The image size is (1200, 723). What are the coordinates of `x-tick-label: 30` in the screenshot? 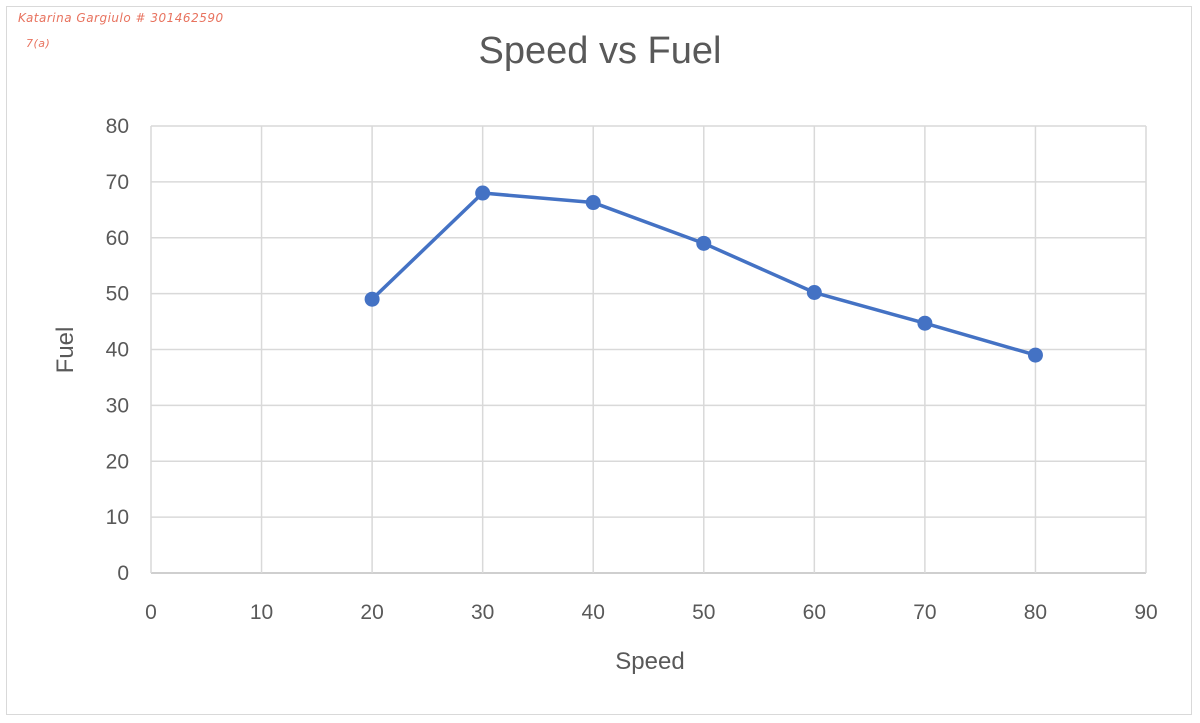 It's located at (482, 612).